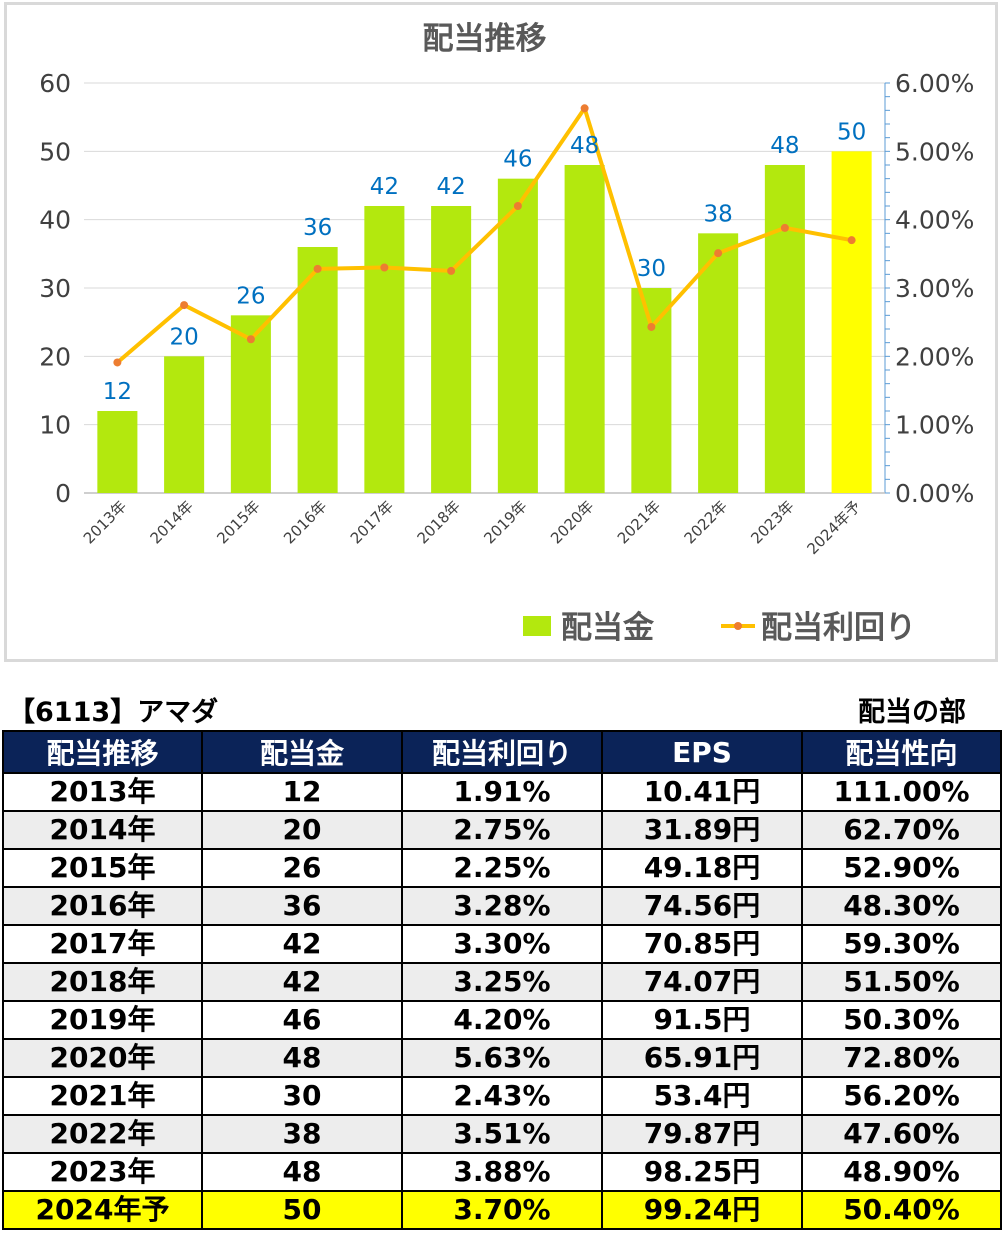  I want to click on cell-eps: 91.5円, so click(702, 1020).